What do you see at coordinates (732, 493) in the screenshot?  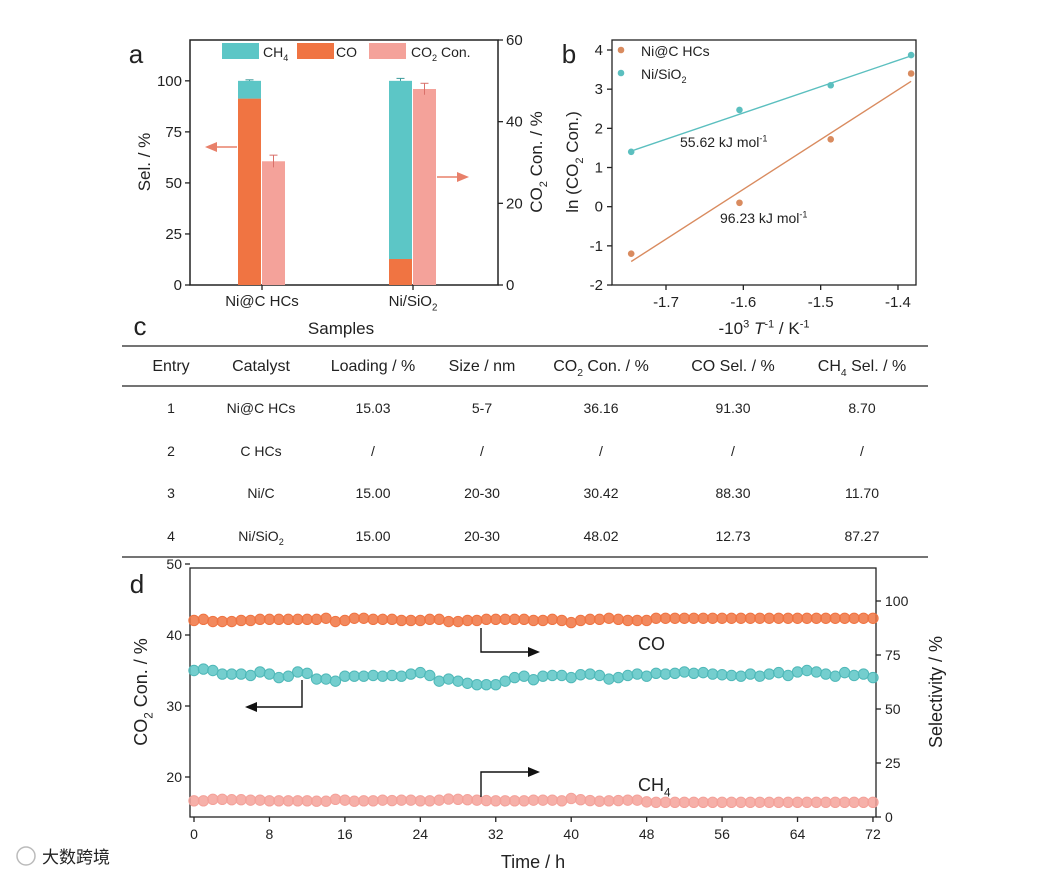 I see `label-segment: 88.30` at bounding box center [732, 493].